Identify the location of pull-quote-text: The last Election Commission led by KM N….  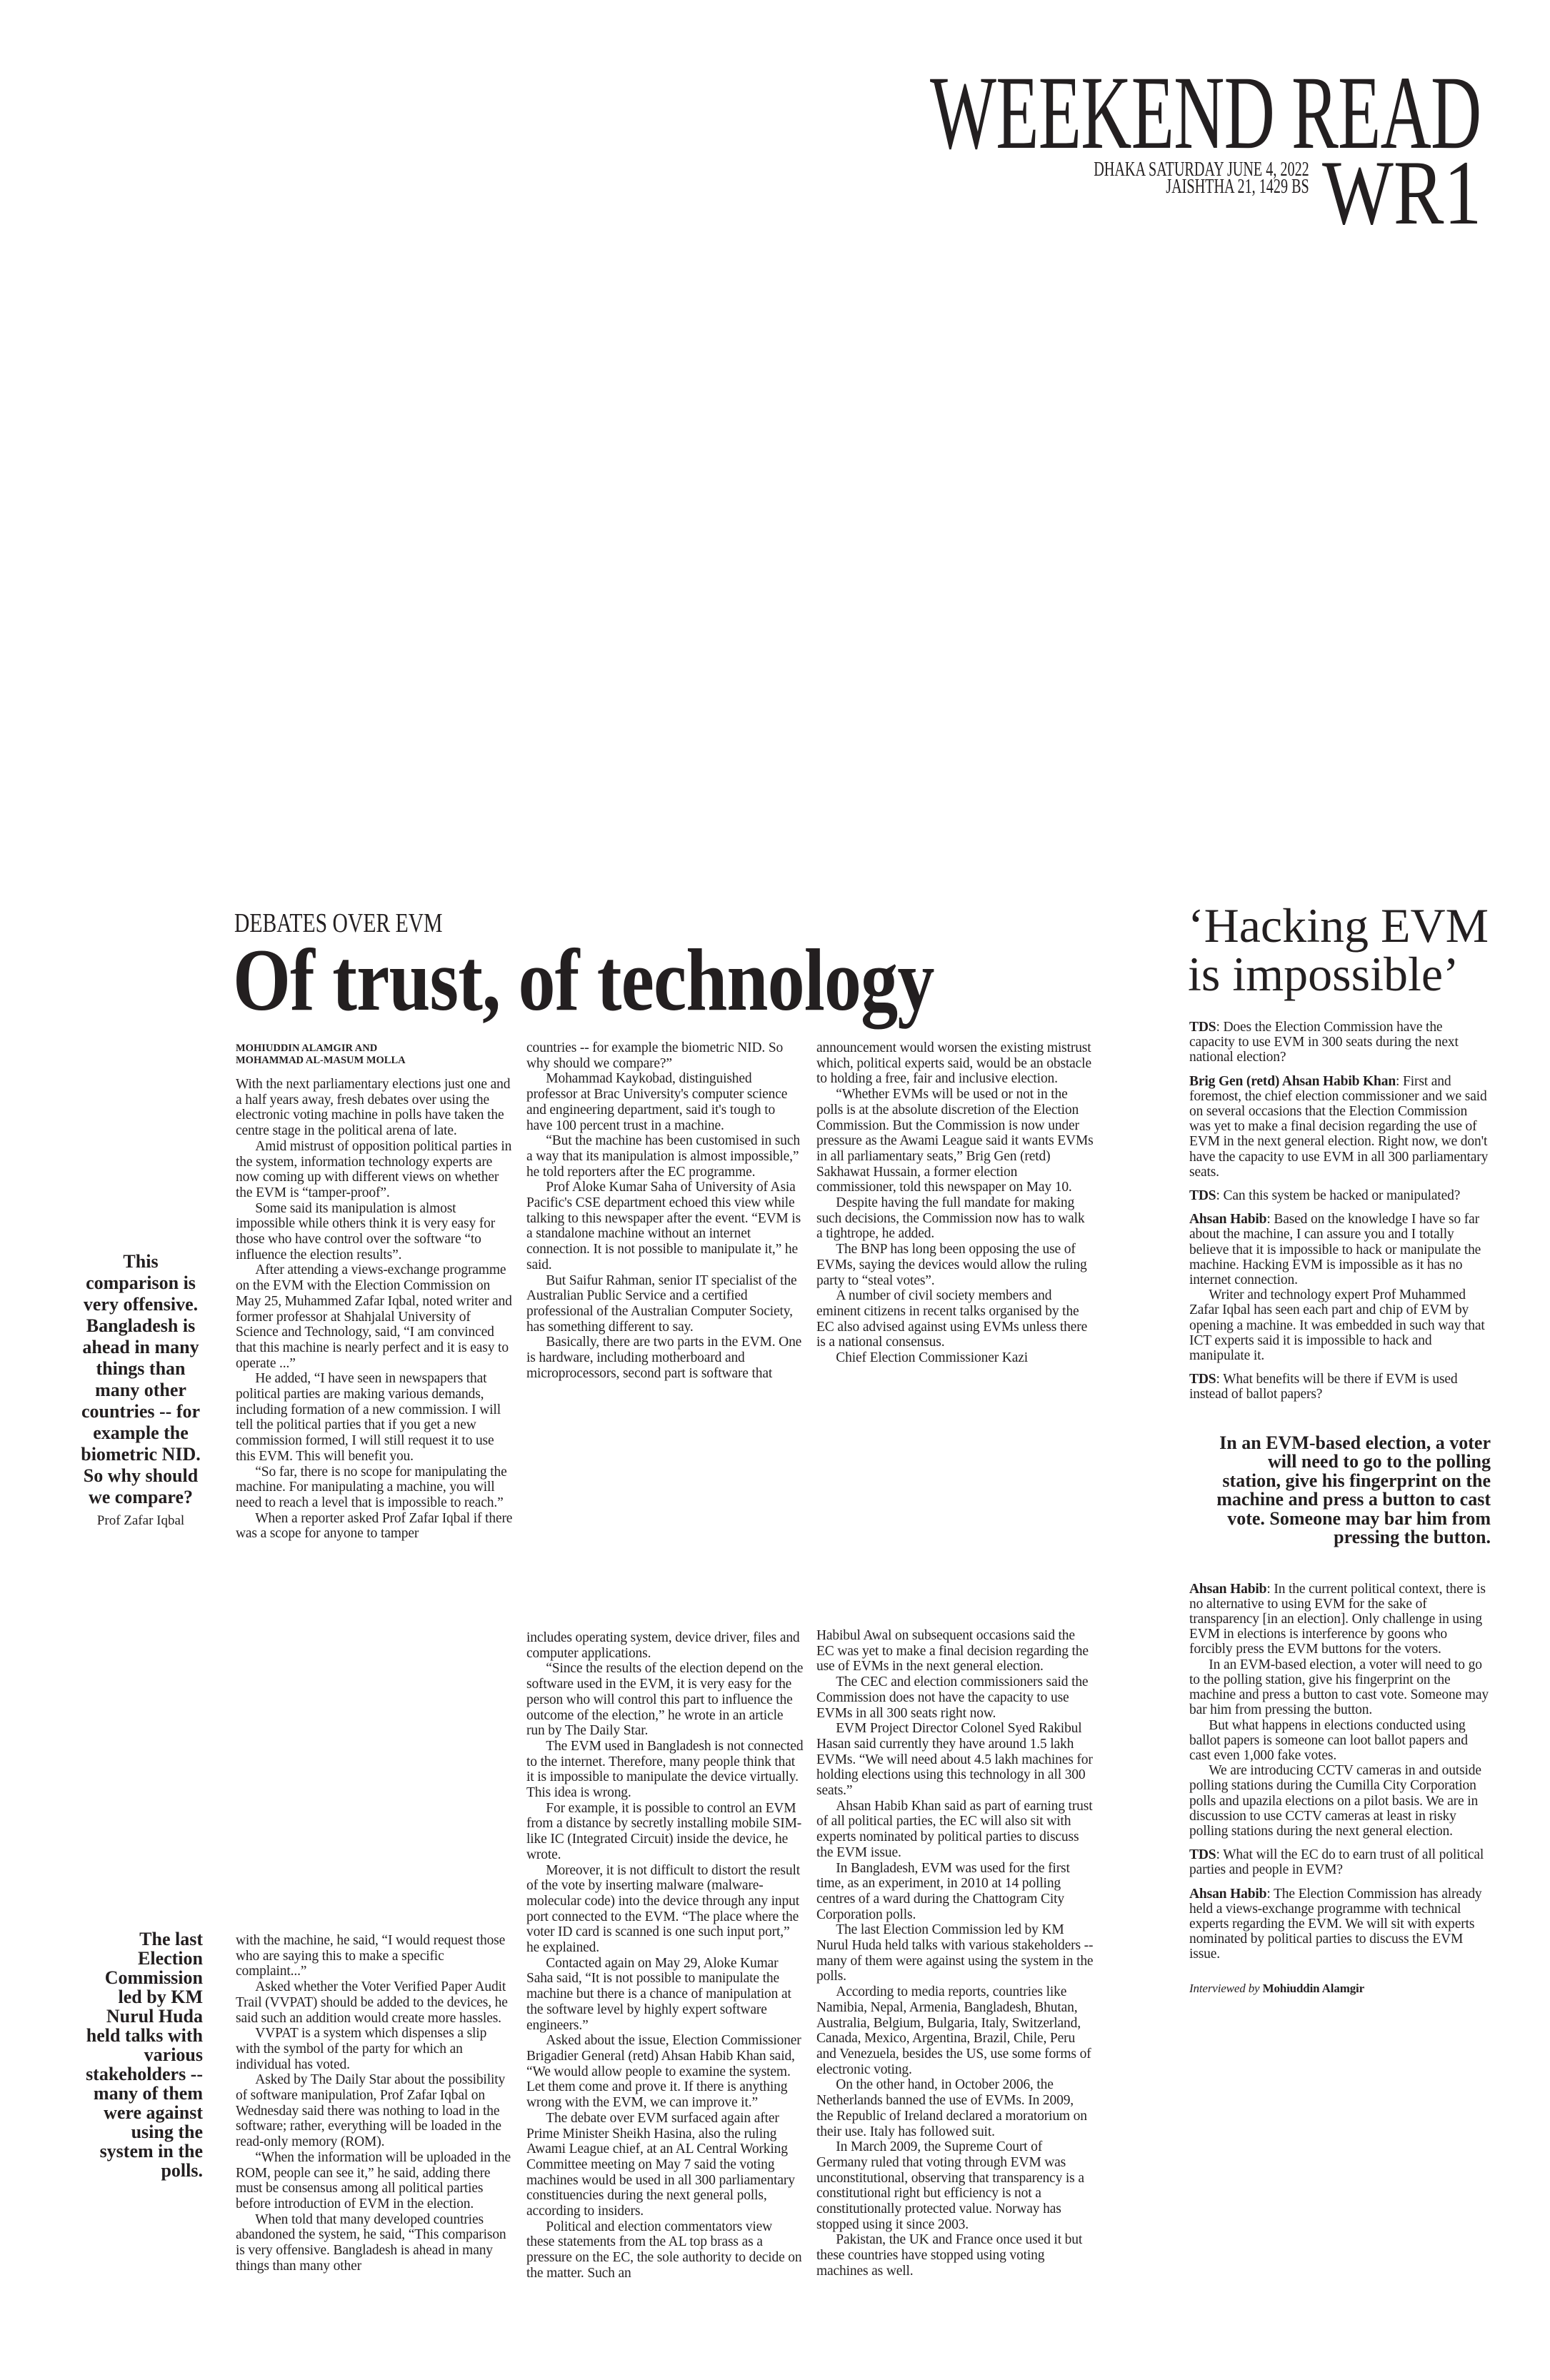
(144, 2055).